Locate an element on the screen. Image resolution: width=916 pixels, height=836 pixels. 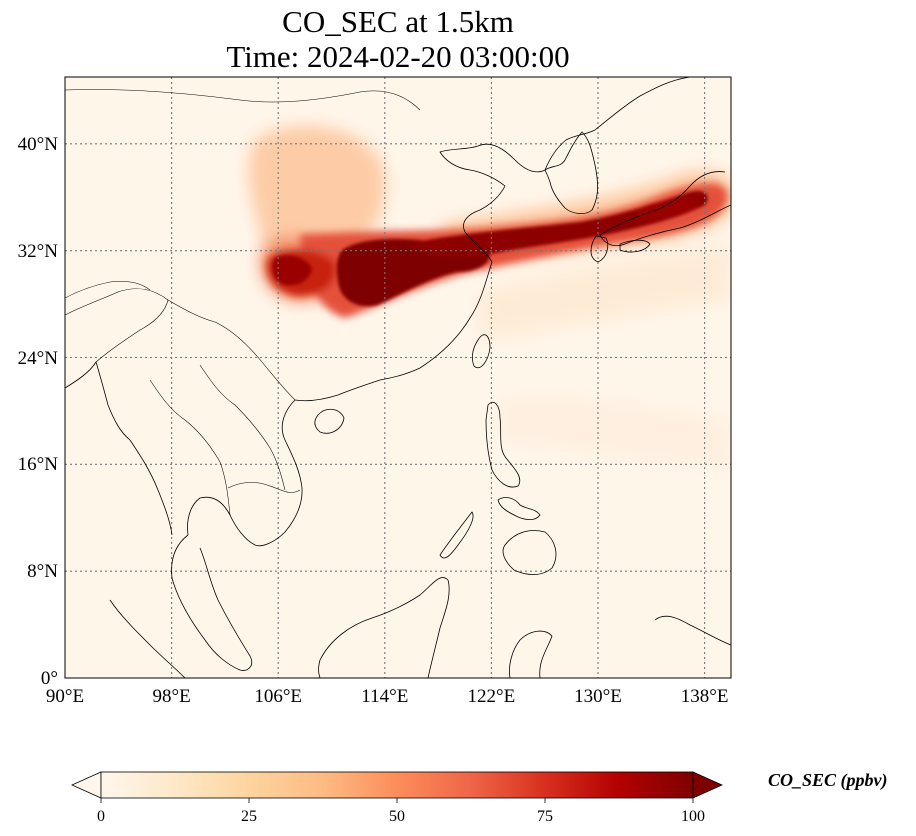
lat-label-0: 0° is located at coordinates (49, 678).